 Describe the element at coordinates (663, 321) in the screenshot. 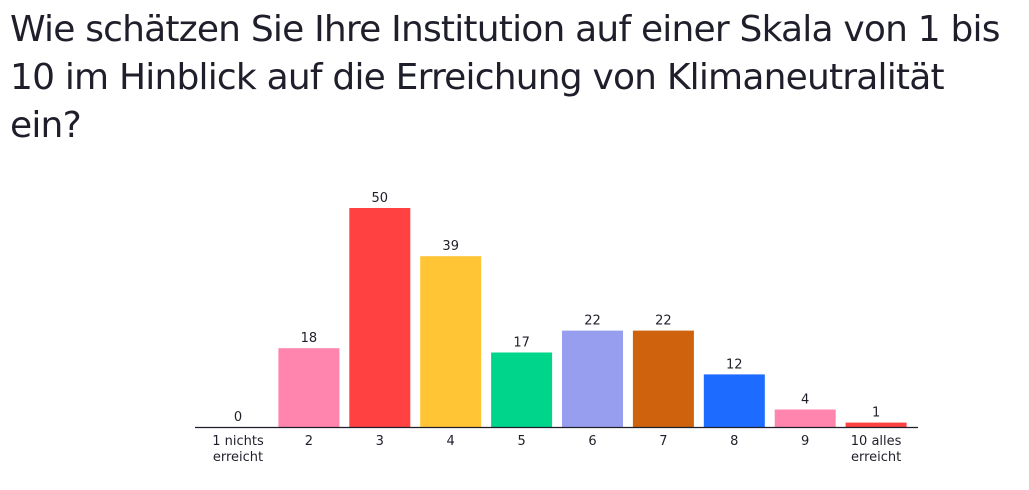

I see `value-label-7: 22` at that location.